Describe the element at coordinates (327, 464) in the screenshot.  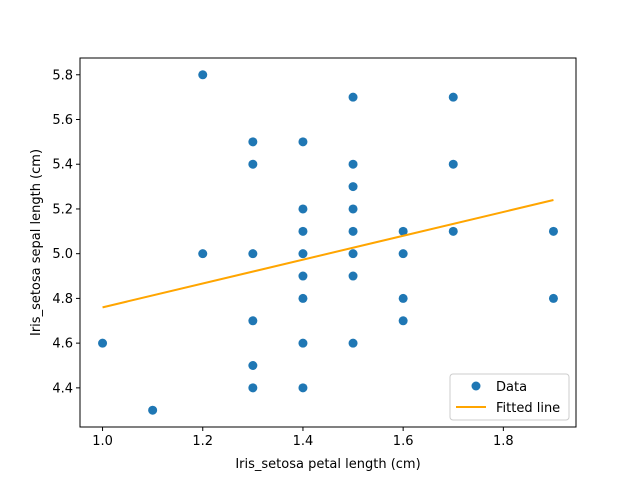
I see `x-axis-label: Iris_setosa petal length (cm)` at that location.